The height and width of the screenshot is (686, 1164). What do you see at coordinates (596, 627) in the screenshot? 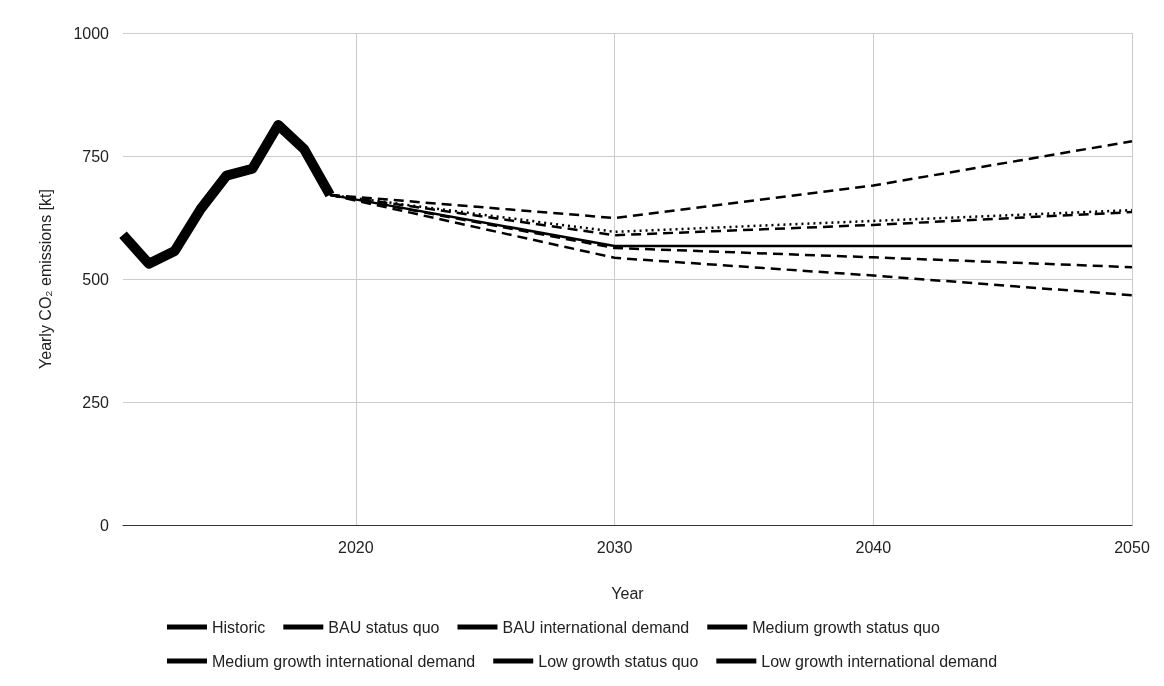
I see `legend-label: BAU international demand` at bounding box center [596, 627].